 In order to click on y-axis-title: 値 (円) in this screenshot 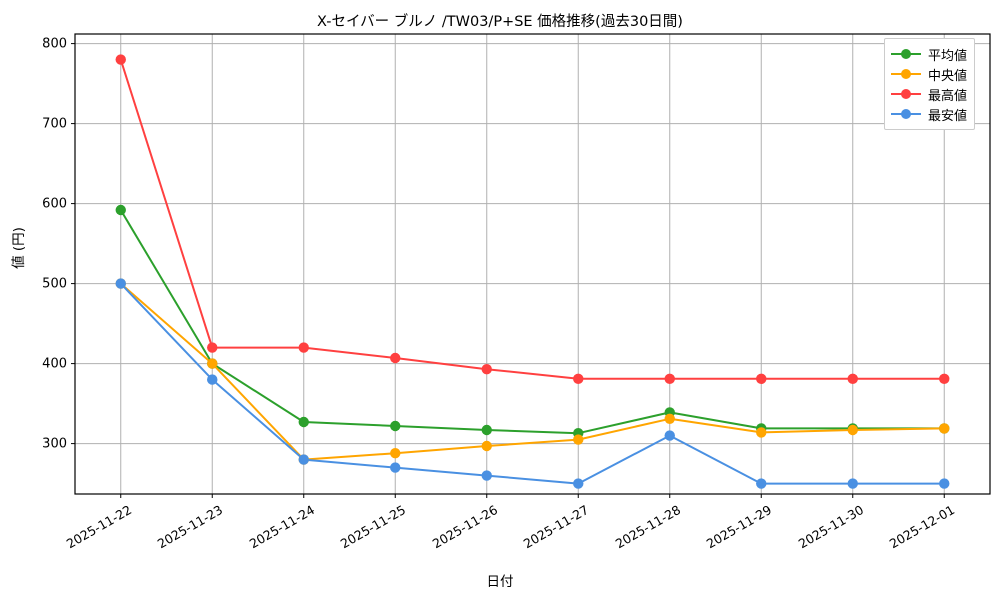, I will do `click(19, 248)`.